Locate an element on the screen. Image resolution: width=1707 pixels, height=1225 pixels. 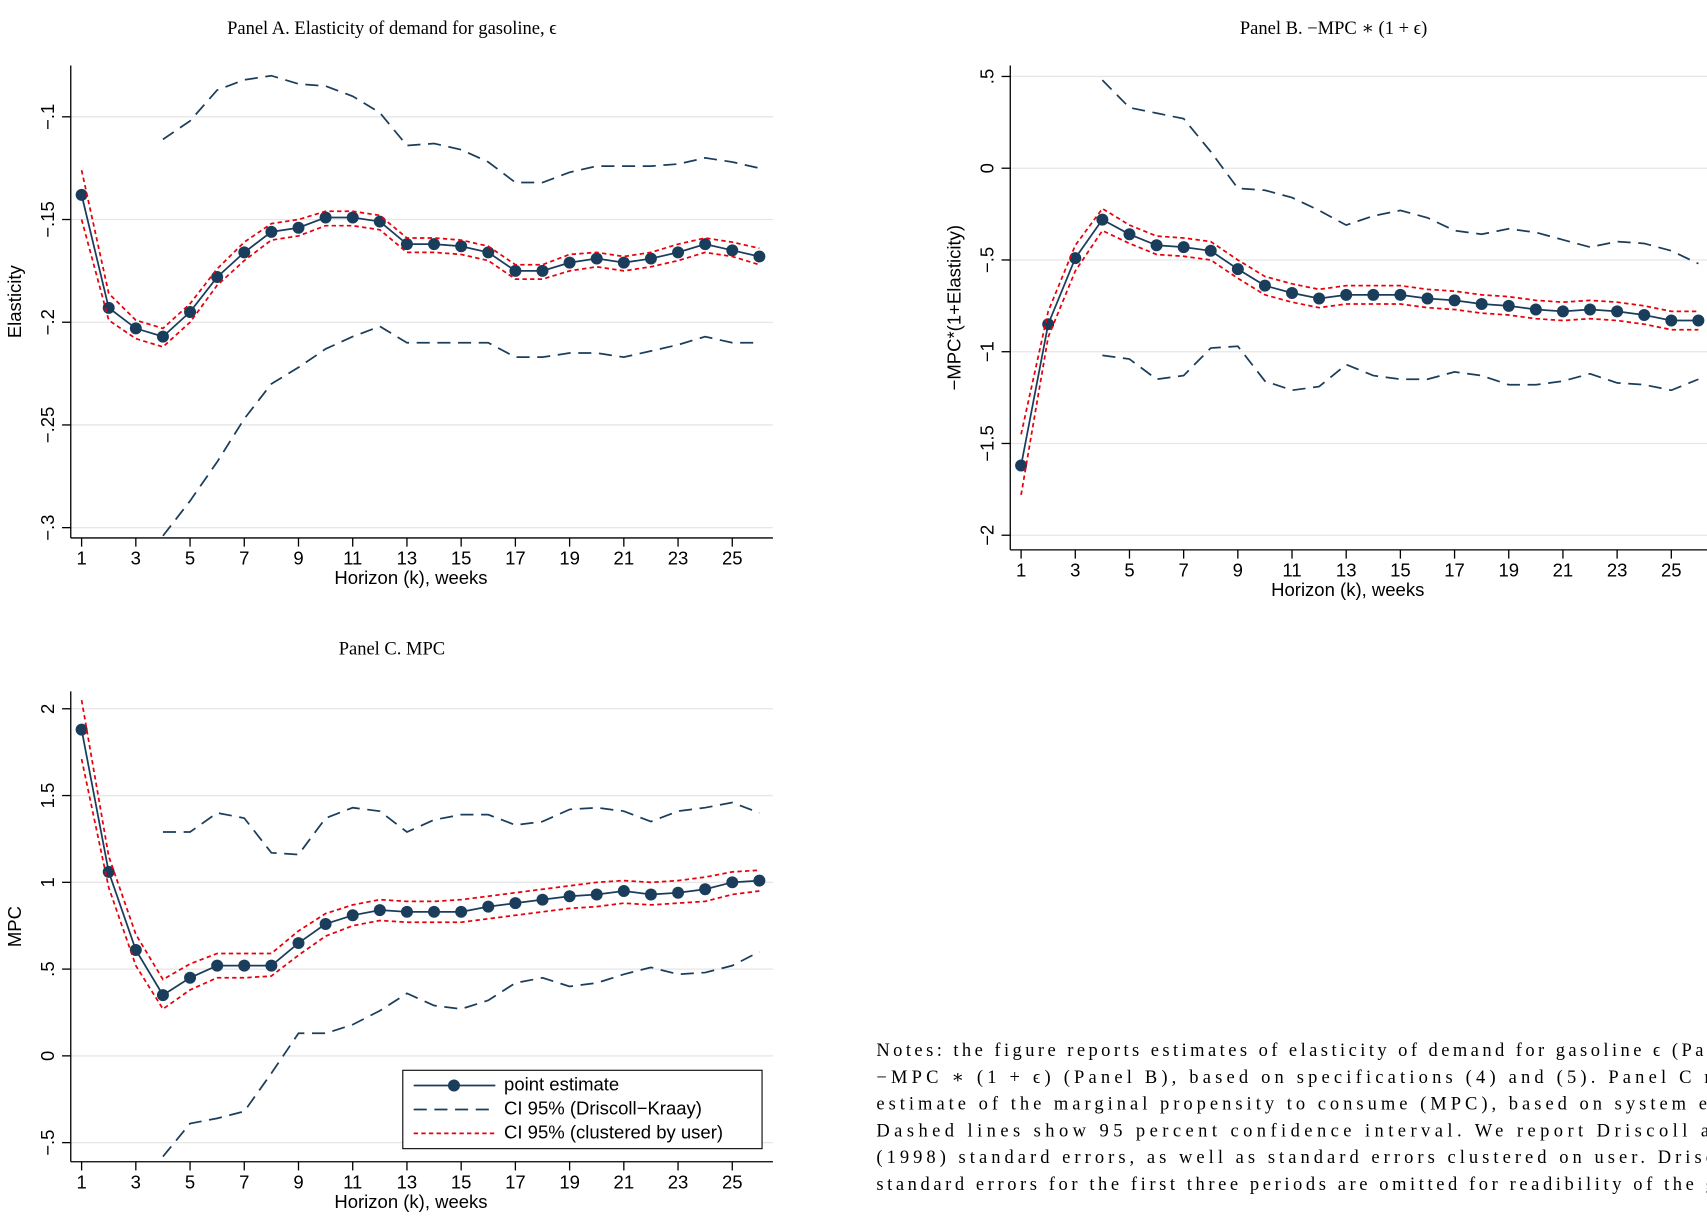
y-tick-label: −1.5 is located at coordinates (986, 443).